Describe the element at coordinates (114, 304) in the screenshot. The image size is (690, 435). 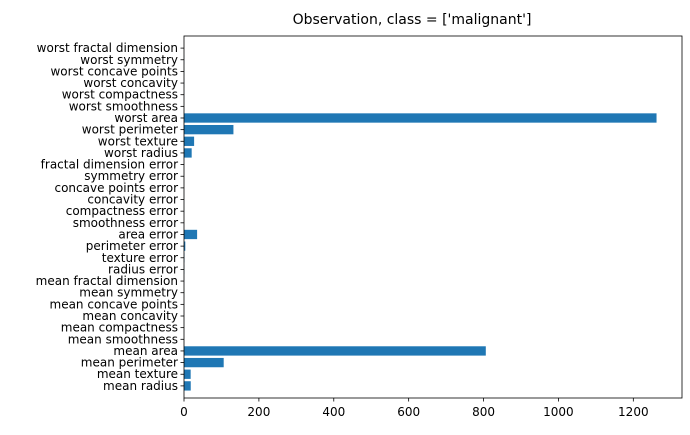
I see `y-tick-label: mean concave points` at that location.